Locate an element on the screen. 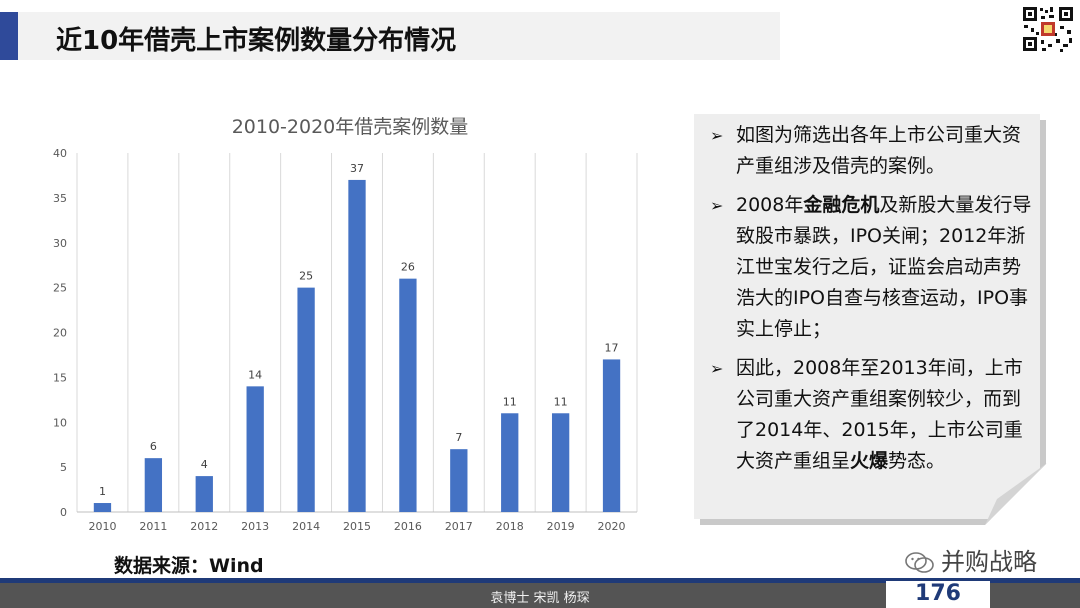 The image size is (1080, 608). bullet-item: ➢ 如图为筛选出各年上市公司重大资产重组涉及借壳的案例。 is located at coordinates (873, 151).